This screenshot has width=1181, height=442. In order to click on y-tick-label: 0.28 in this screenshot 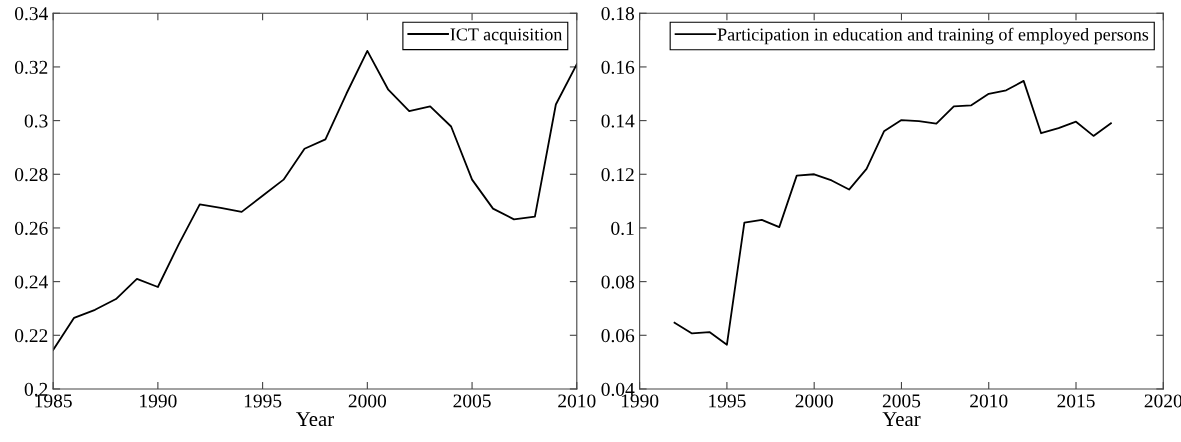, I will do `click(31, 175)`.